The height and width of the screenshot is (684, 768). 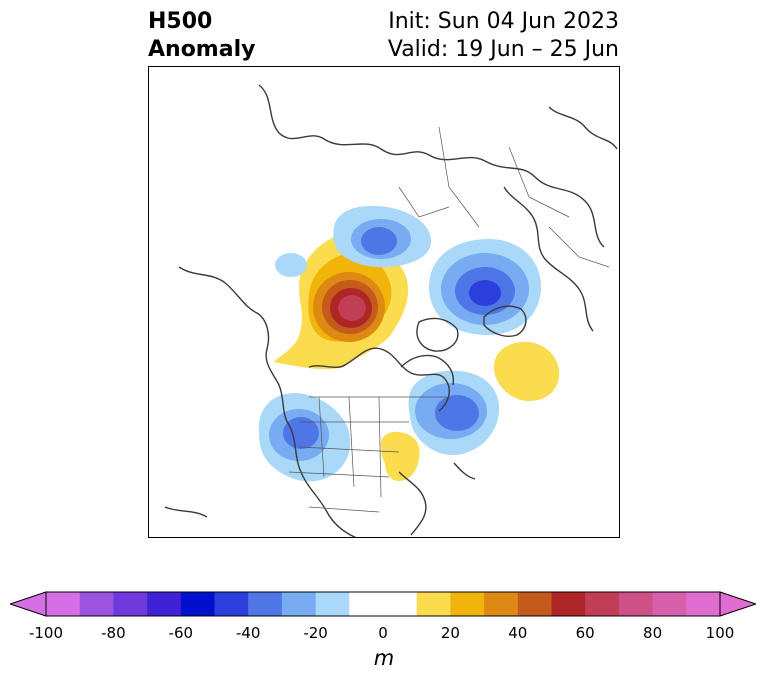 I want to click on init-date: Init: Sun 04 Jun 2023, so click(x=503, y=21).